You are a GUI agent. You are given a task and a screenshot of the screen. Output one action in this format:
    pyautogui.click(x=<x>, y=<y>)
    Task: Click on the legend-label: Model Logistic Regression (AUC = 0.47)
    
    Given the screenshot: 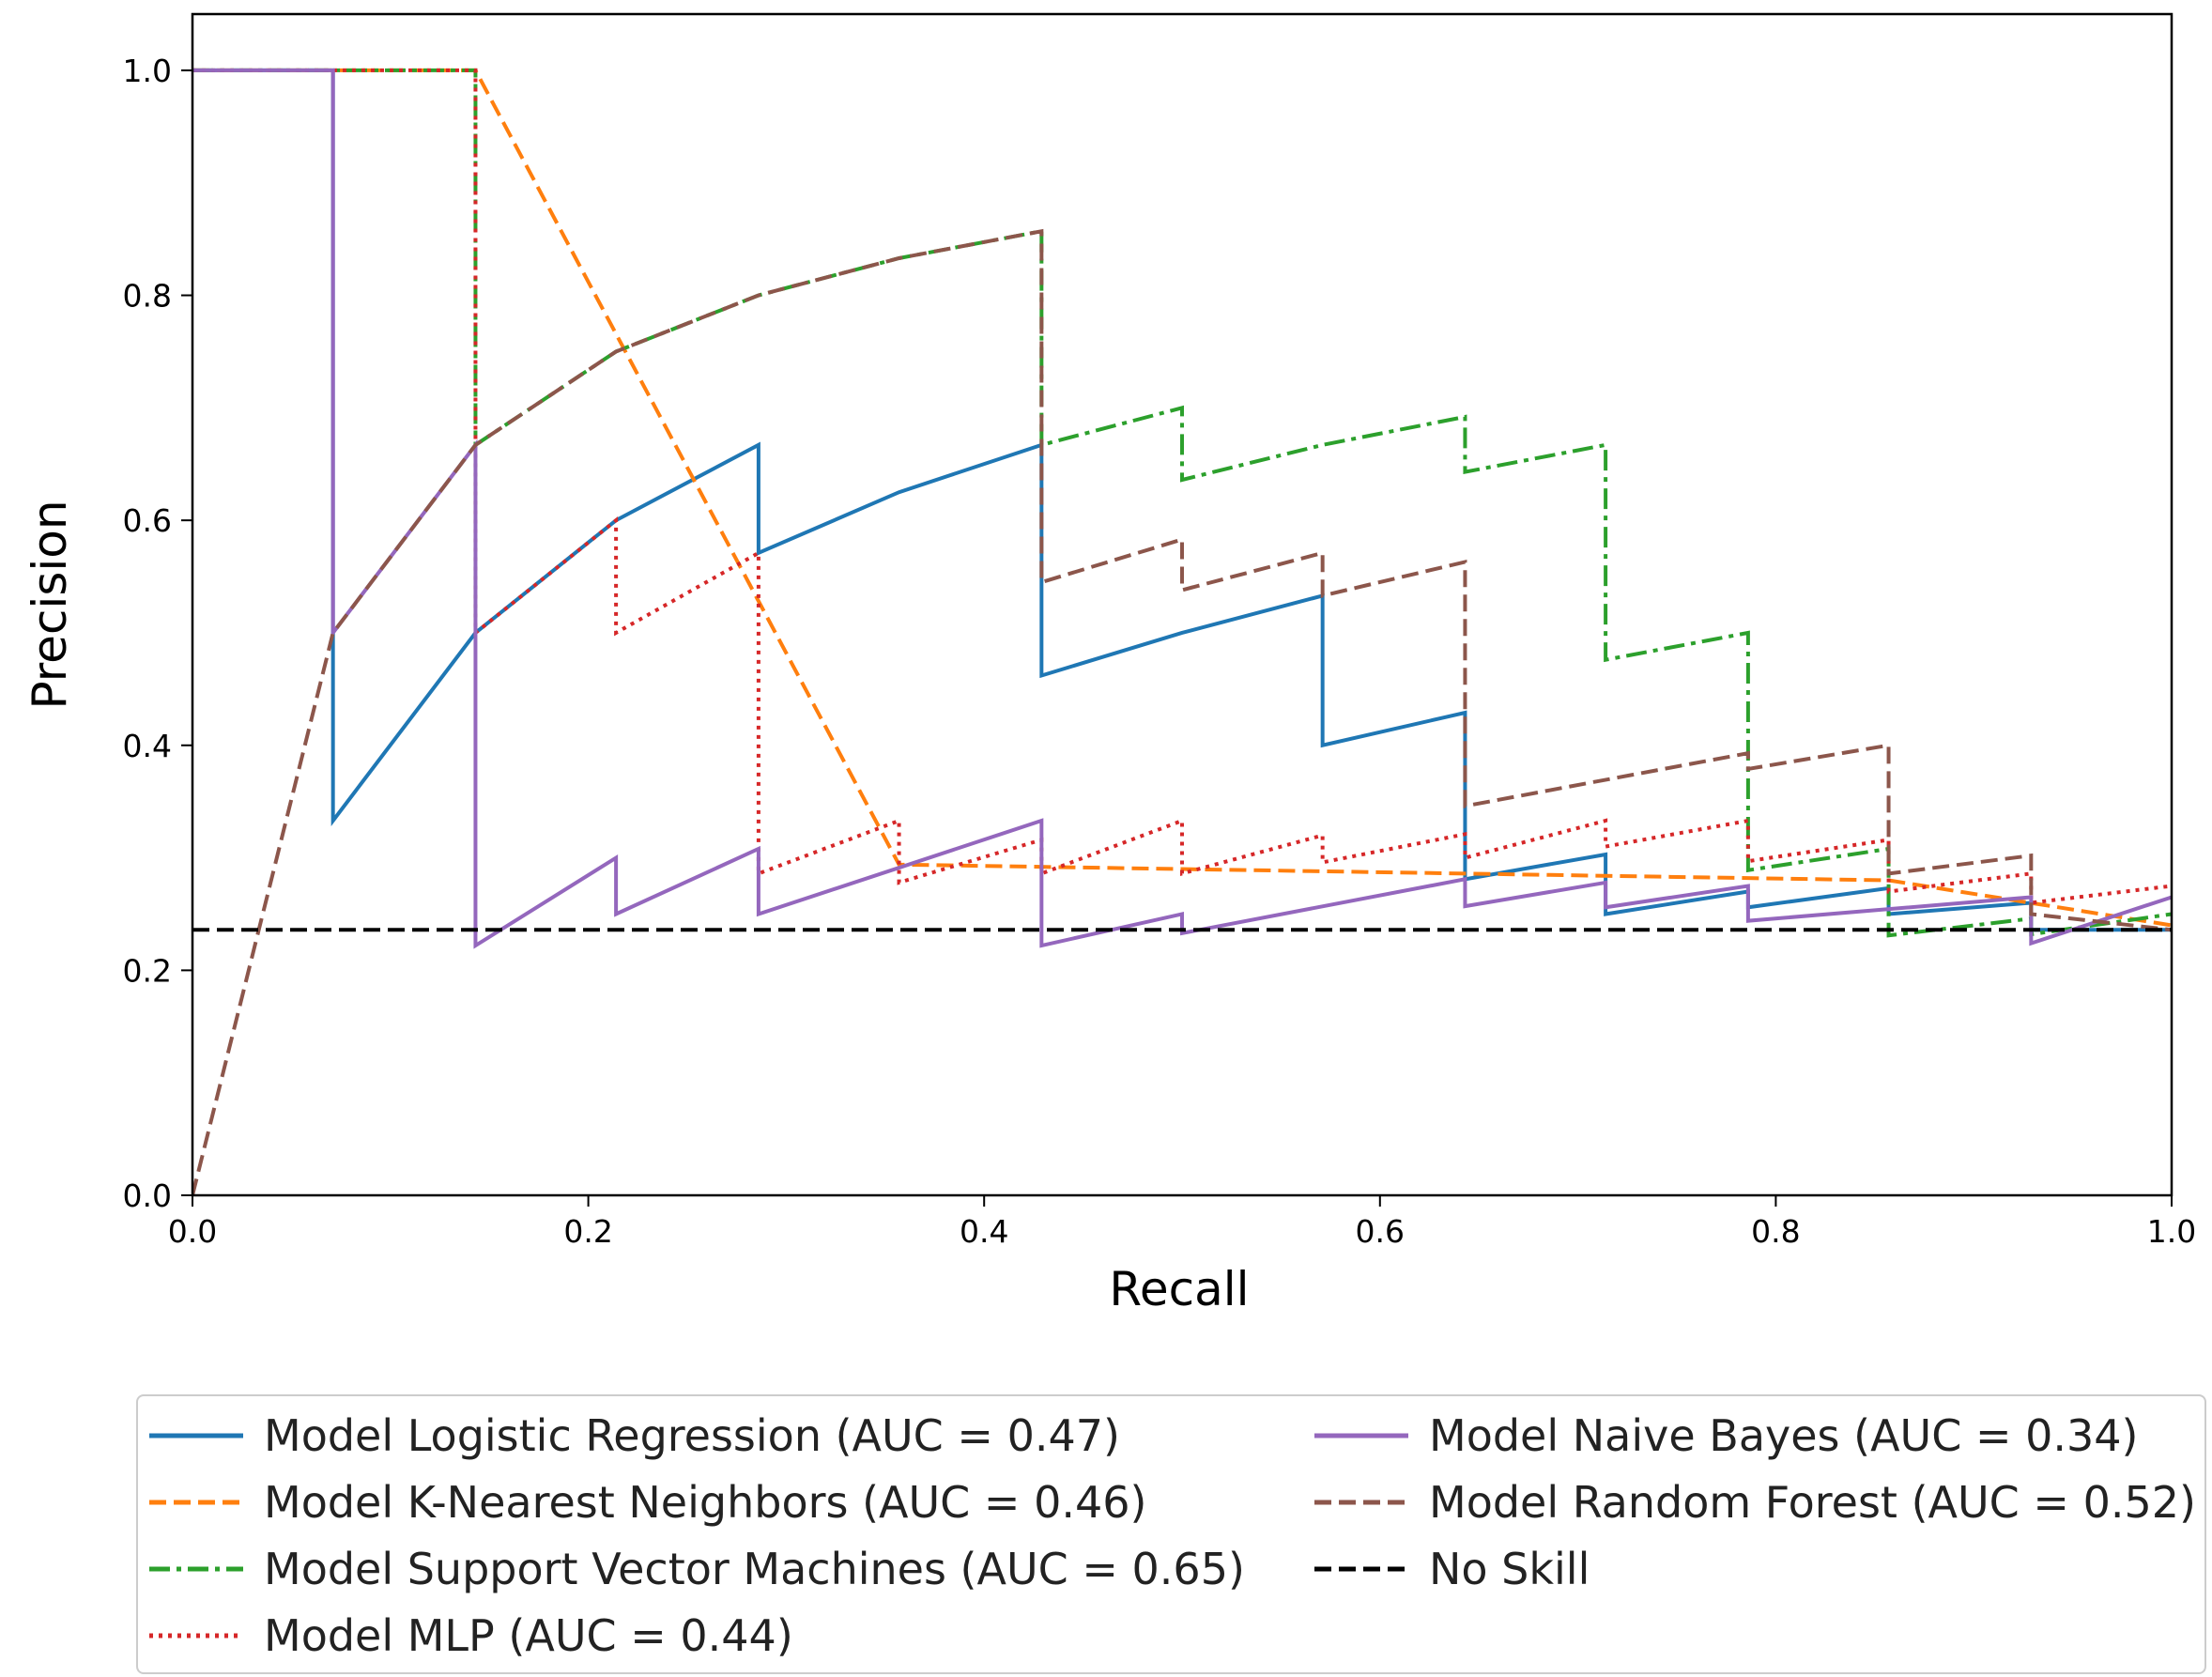 What is the action you would take?
    pyautogui.click(x=692, y=1435)
    